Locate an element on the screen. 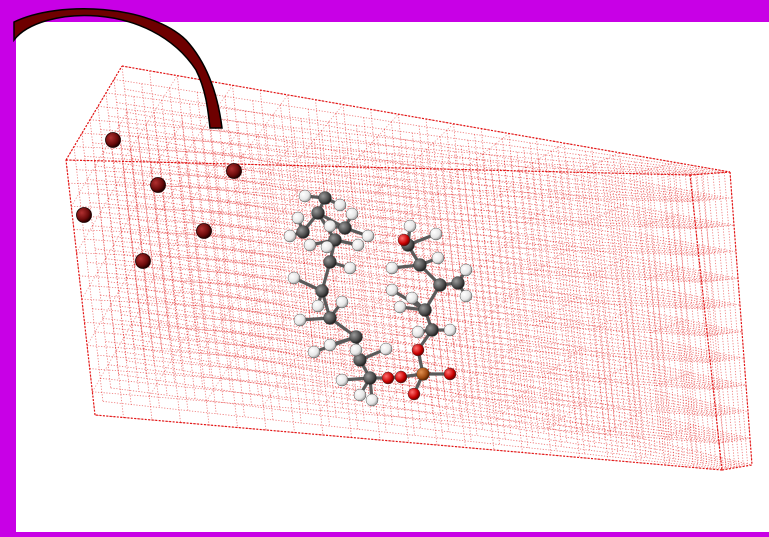  molecule-atoms is located at coordinates (378, 298).